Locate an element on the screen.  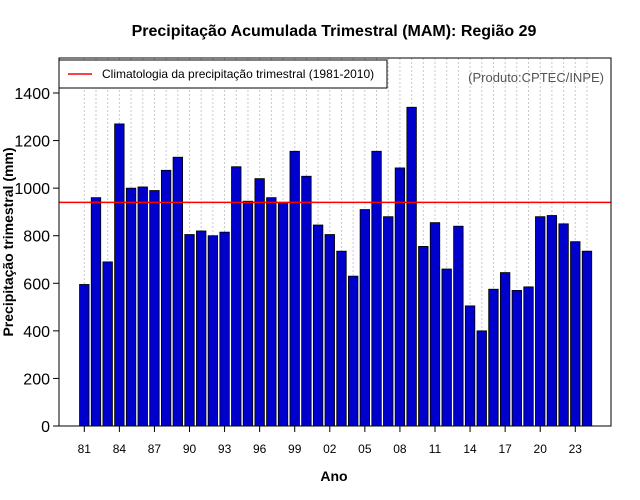
bar-2021 is located at coordinates (552, 321).